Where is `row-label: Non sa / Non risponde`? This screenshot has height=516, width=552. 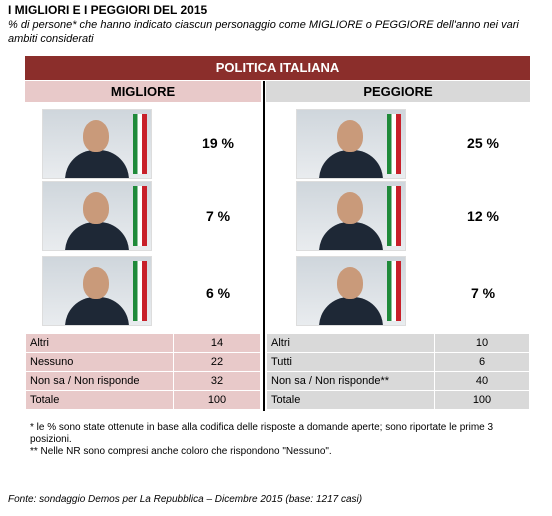
row-label: Non sa / Non risponde is located at coordinates (99, 381).